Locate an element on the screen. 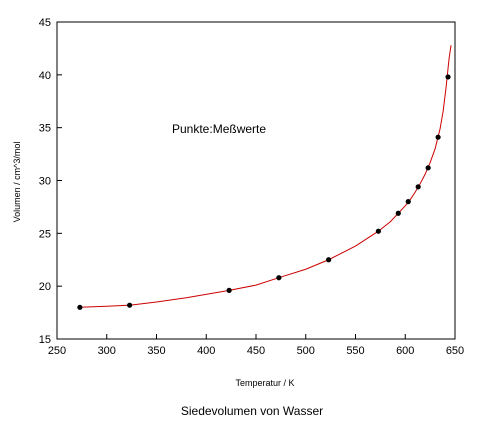  y-tick-label: 45 is located at coordinates (45, 23).